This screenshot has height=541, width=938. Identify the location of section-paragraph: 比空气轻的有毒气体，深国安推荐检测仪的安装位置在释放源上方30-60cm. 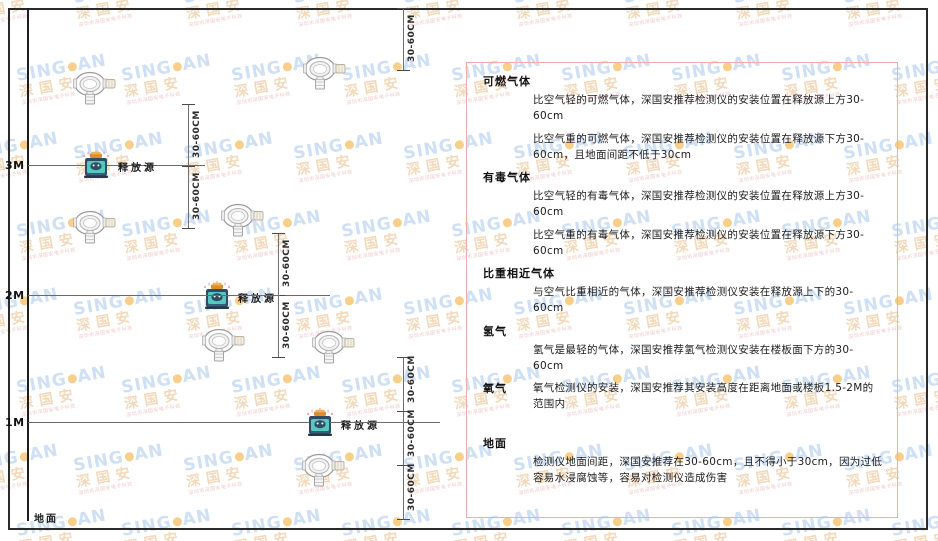
(699, 204).